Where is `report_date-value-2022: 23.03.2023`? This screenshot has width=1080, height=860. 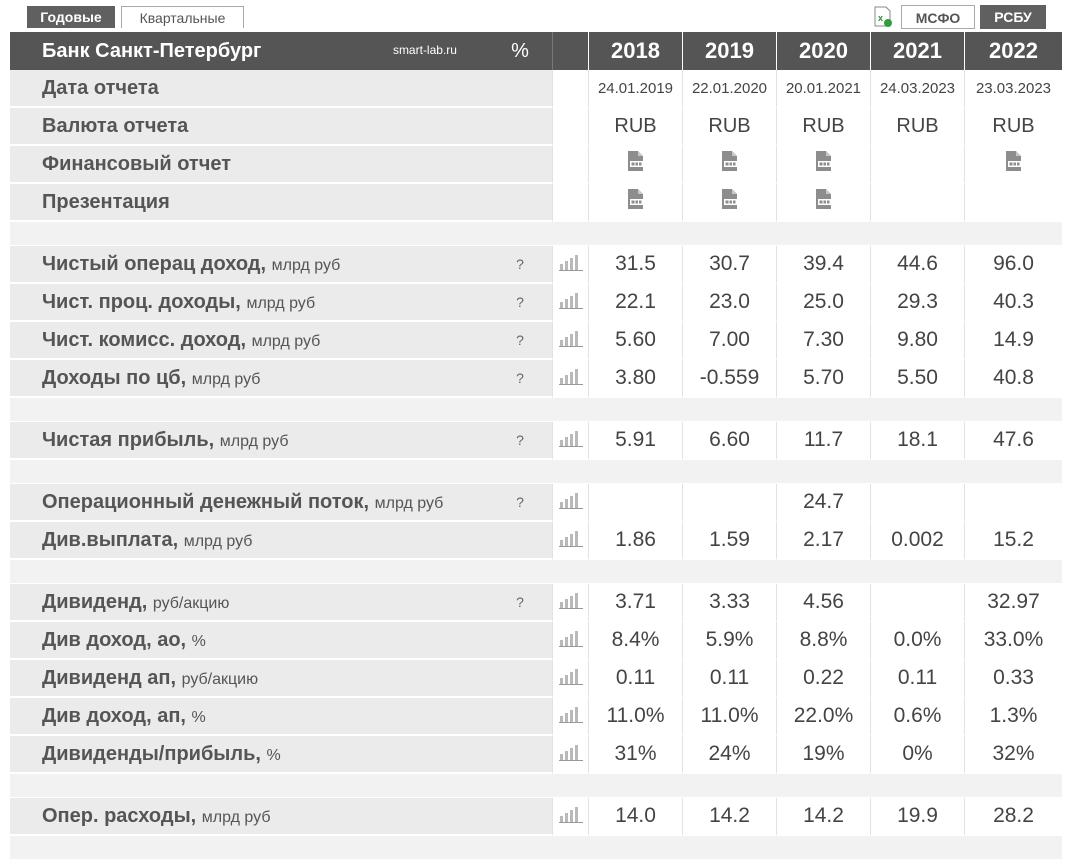 report_date-value-2022: 23.03.2023 is located at coordinates (1013, 89).